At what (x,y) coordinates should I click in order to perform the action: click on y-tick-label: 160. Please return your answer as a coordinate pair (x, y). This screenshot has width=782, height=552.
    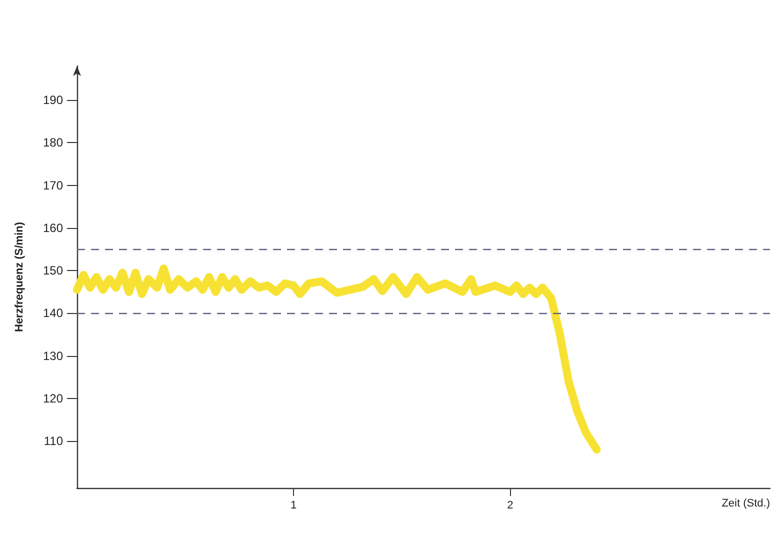
    Looking at the image, I should click on (53, 227).